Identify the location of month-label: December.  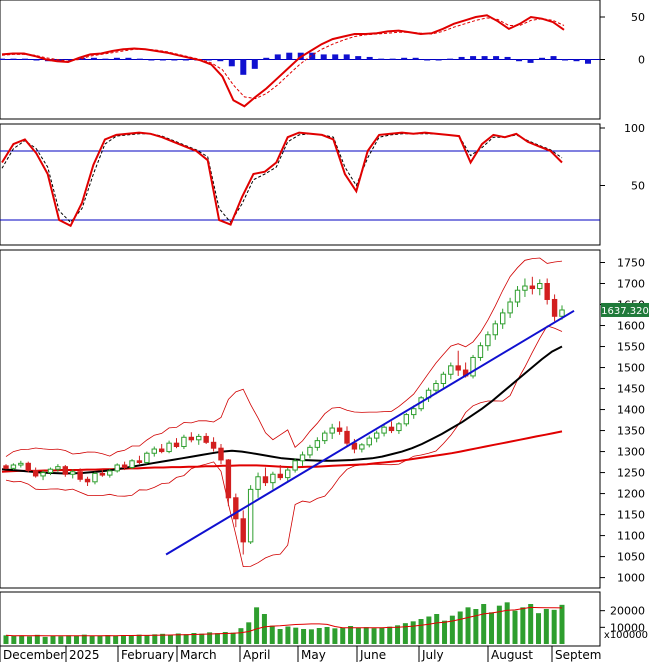
(34, 655).